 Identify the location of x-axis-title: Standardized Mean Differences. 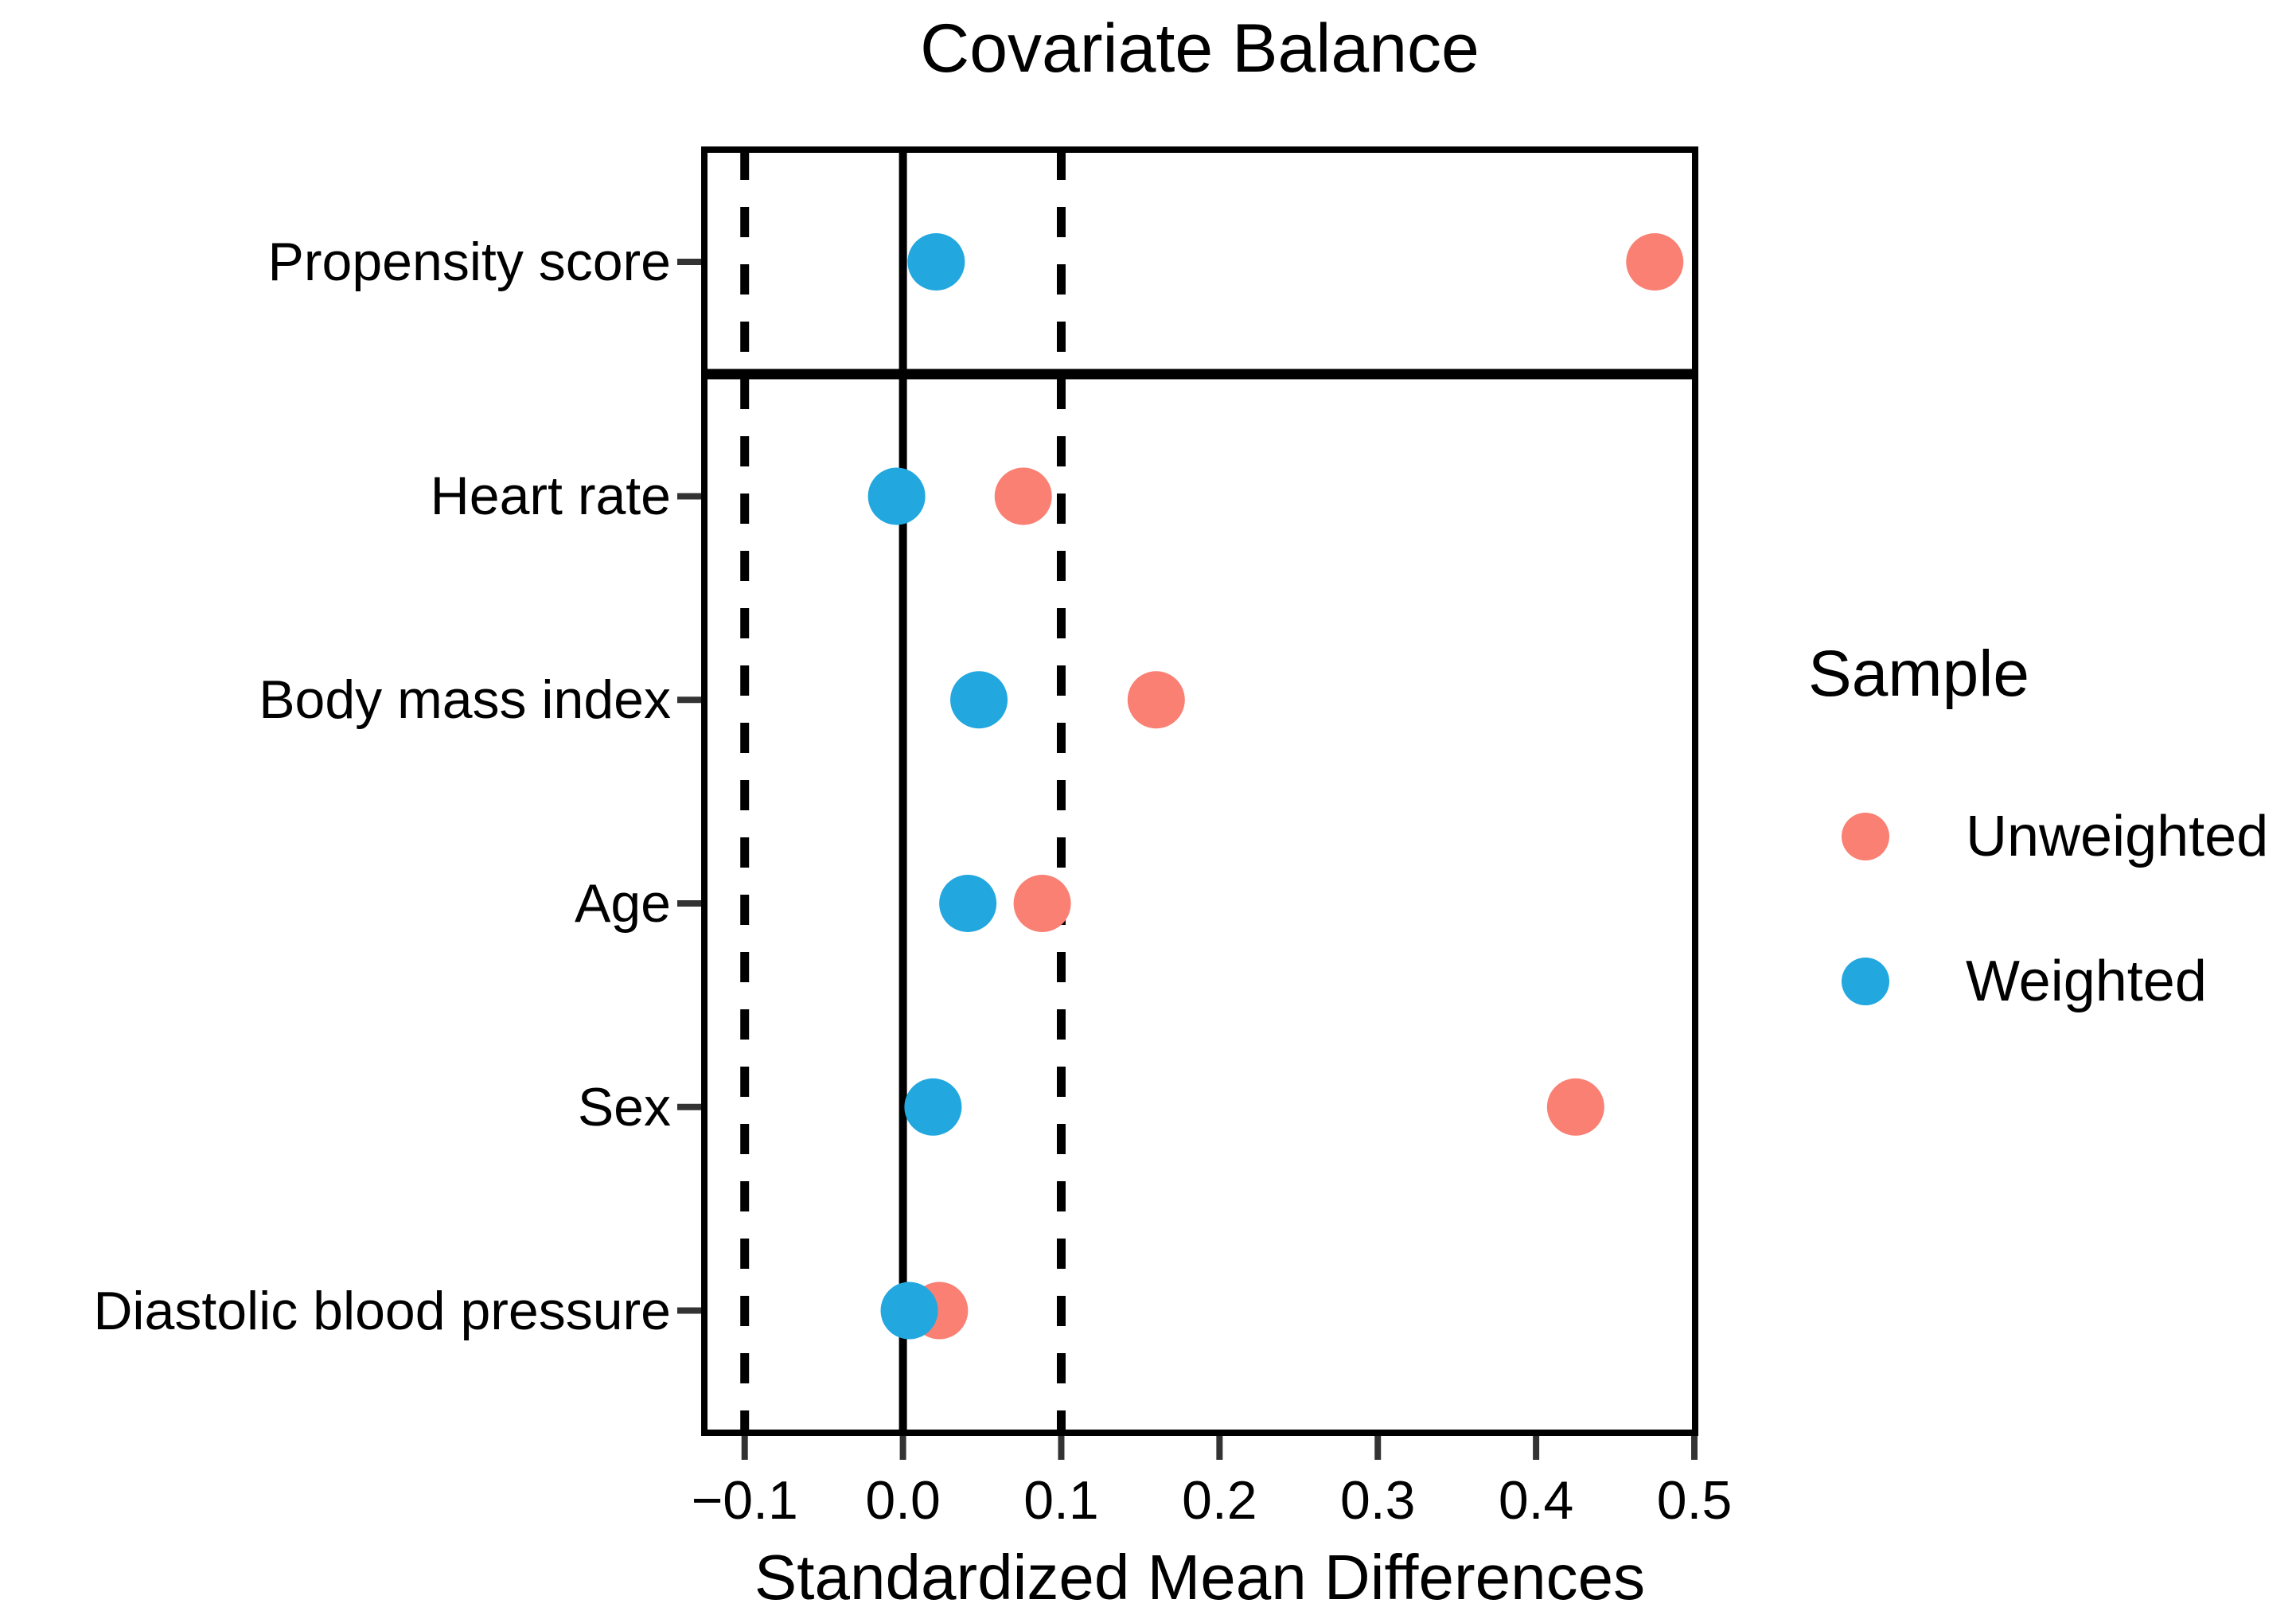
(1200, 1577).